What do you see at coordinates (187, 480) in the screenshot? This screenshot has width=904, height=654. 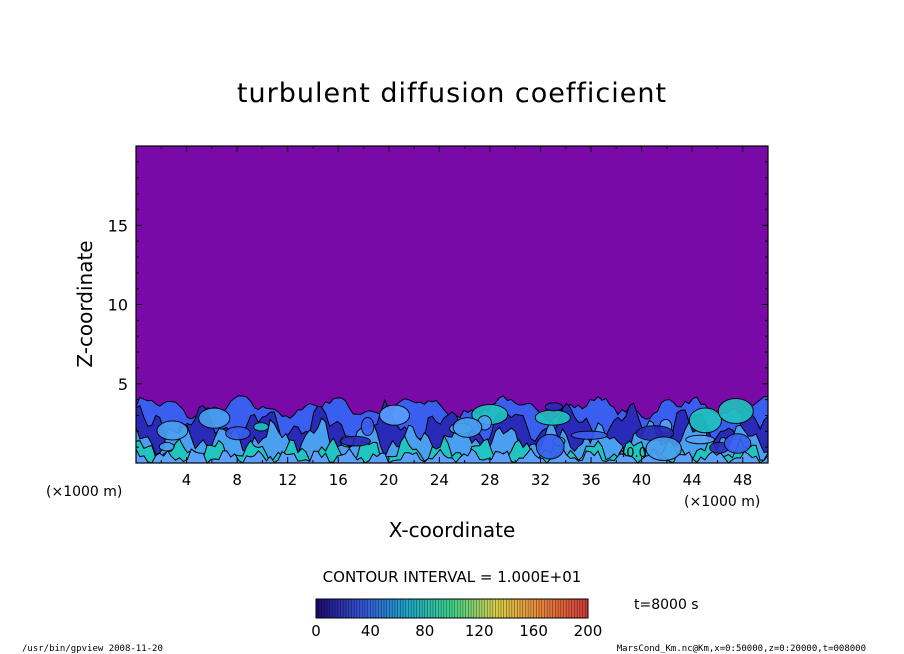 I see `x-tick-label: 4` at bounding box center [187, 480].